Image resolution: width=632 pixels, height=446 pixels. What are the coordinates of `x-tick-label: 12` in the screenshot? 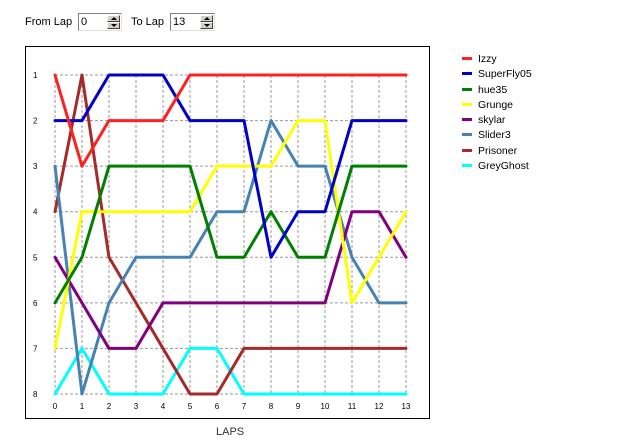 It's located at (379, 406).